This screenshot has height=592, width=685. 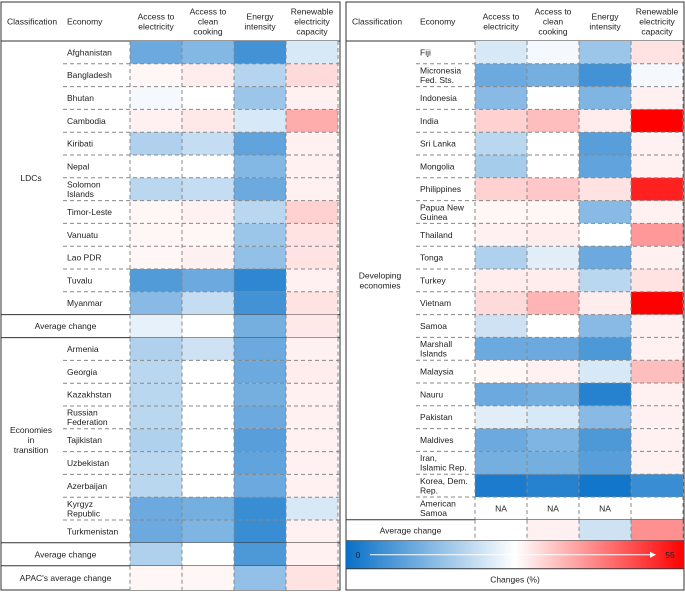 I want to click on right-average-label: Average change, so click(x=411, y=530).